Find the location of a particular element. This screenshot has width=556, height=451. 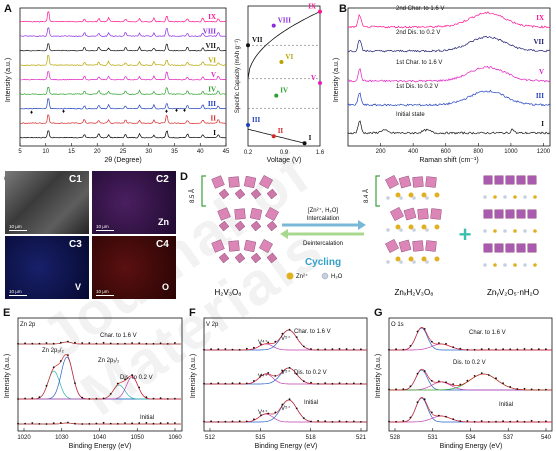

state-point-IX is located at coordinates (320, 11).